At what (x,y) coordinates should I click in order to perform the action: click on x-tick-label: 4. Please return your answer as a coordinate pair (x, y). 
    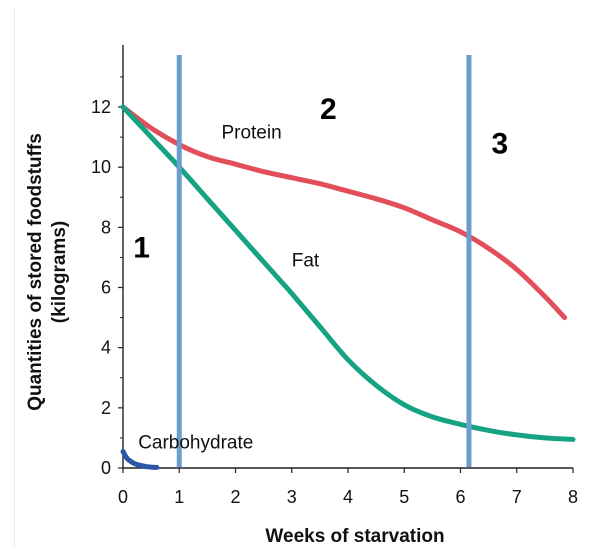
    Looking at the image, I should click on (348, 497).